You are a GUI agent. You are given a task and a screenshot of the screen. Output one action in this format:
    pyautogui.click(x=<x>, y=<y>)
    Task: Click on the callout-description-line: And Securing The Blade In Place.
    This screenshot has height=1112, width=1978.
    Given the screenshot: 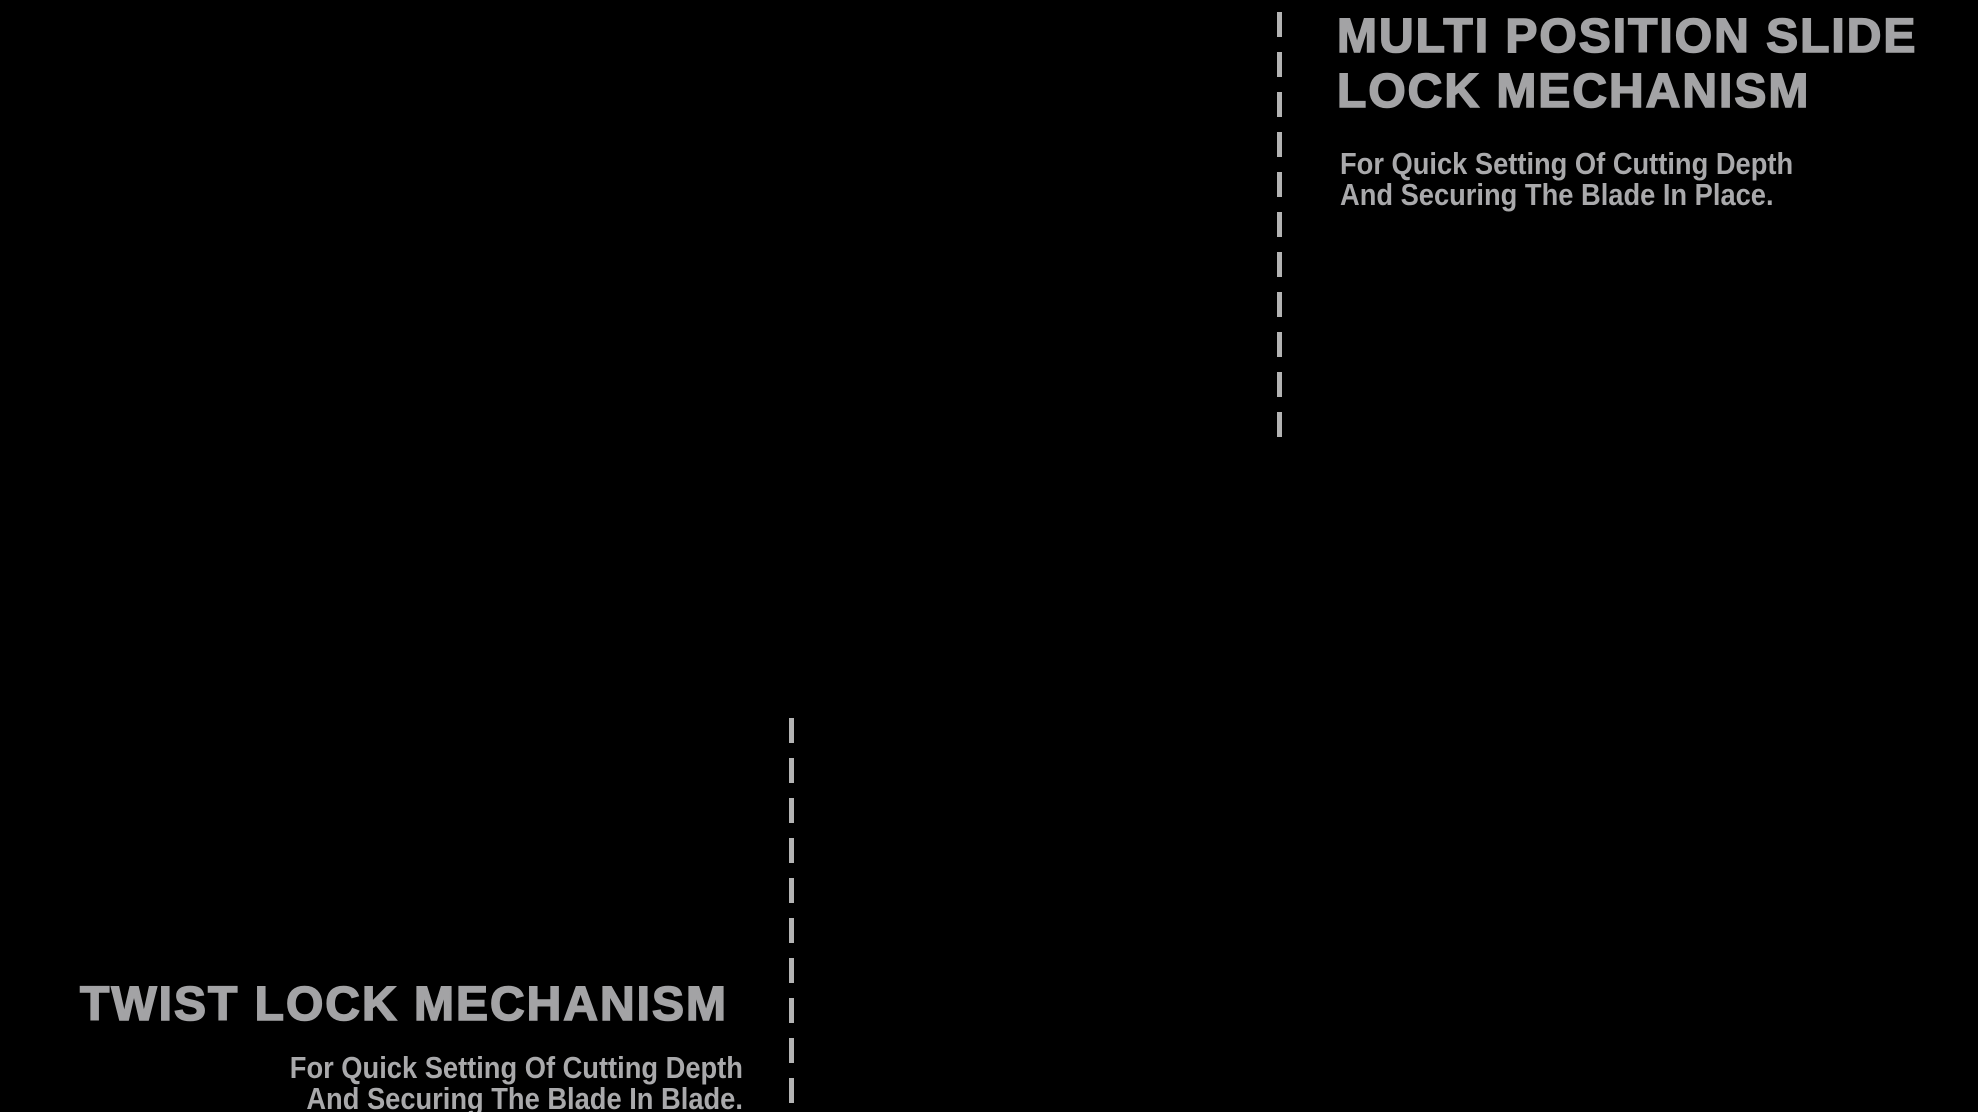 What is the action you would take?
    pyautogui.click(x=1557, y=194)
    